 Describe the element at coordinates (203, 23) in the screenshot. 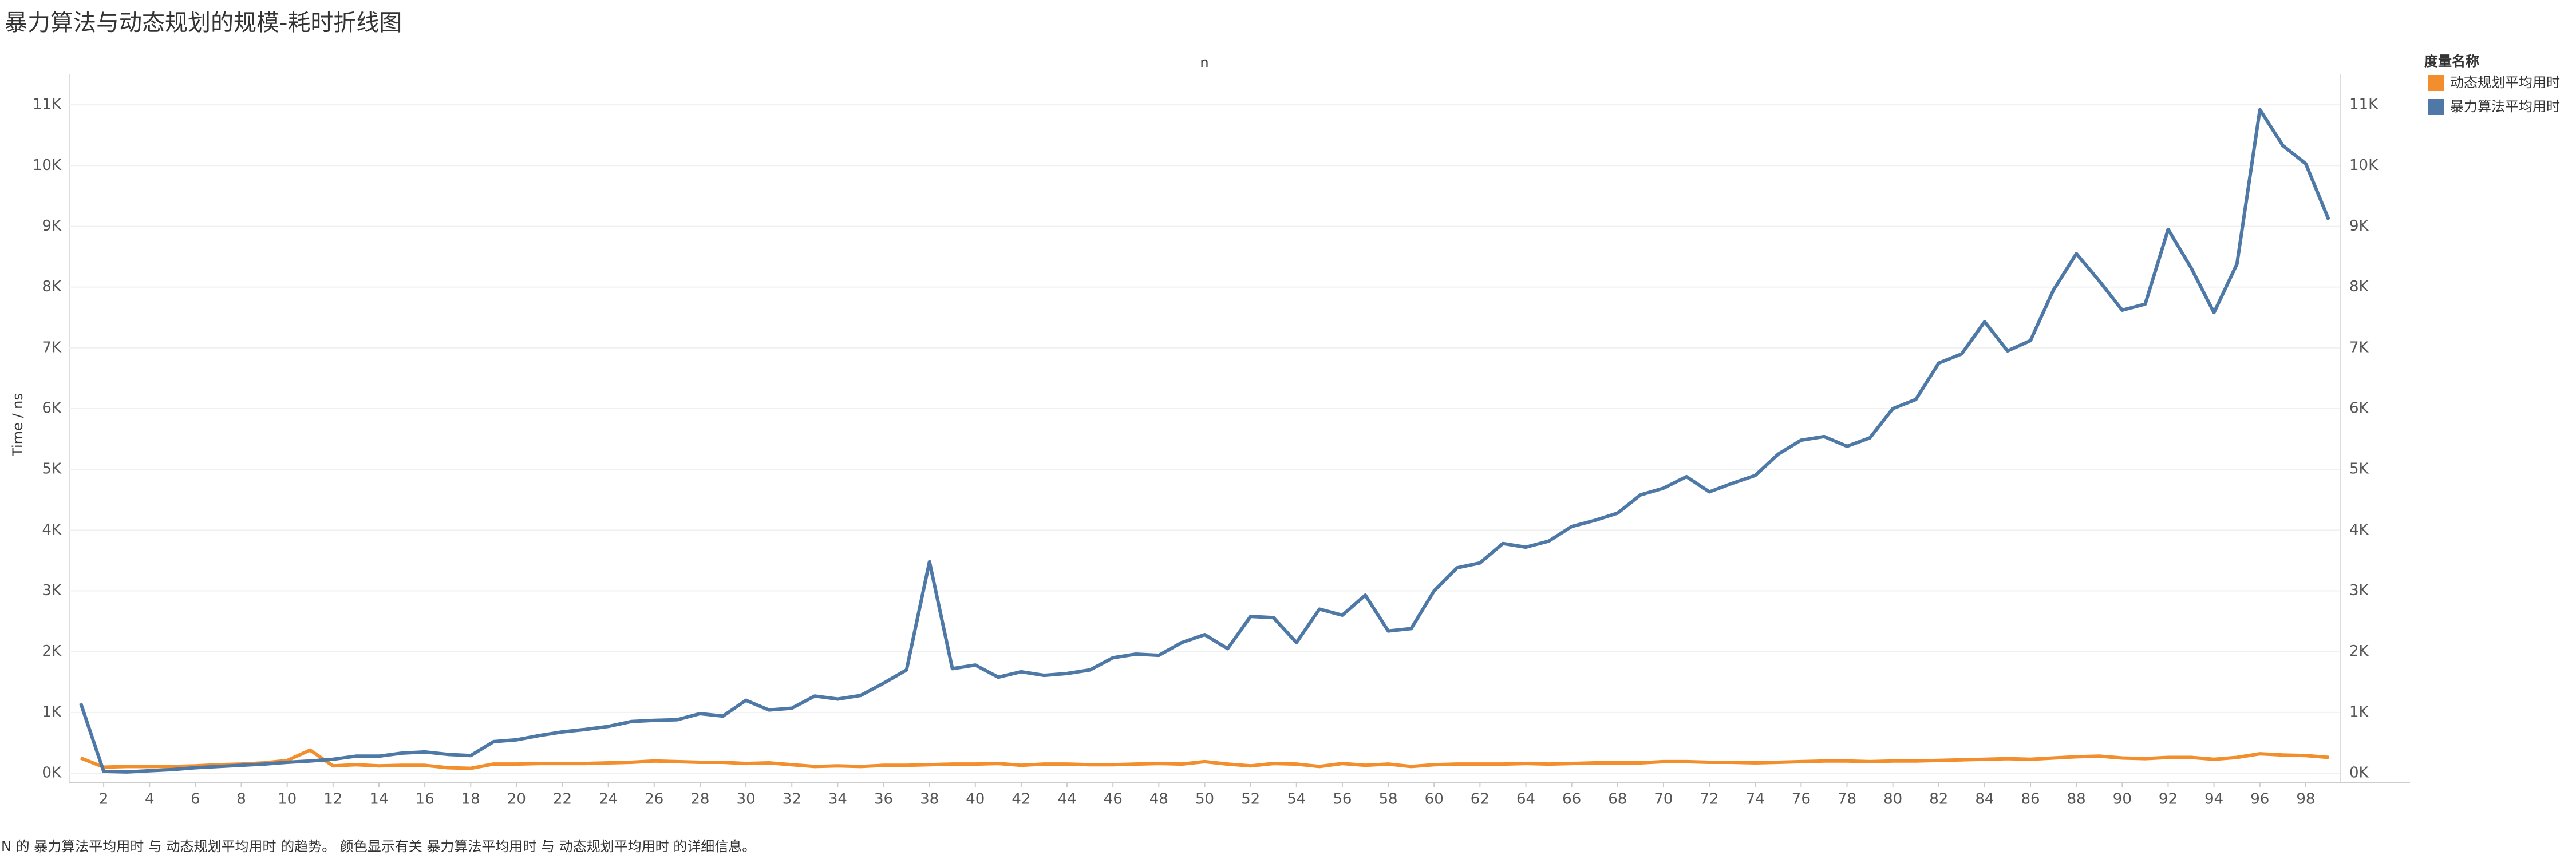

I see `chart-title: 暴力算法与动态规划的规模-耗时折线图` at that location.